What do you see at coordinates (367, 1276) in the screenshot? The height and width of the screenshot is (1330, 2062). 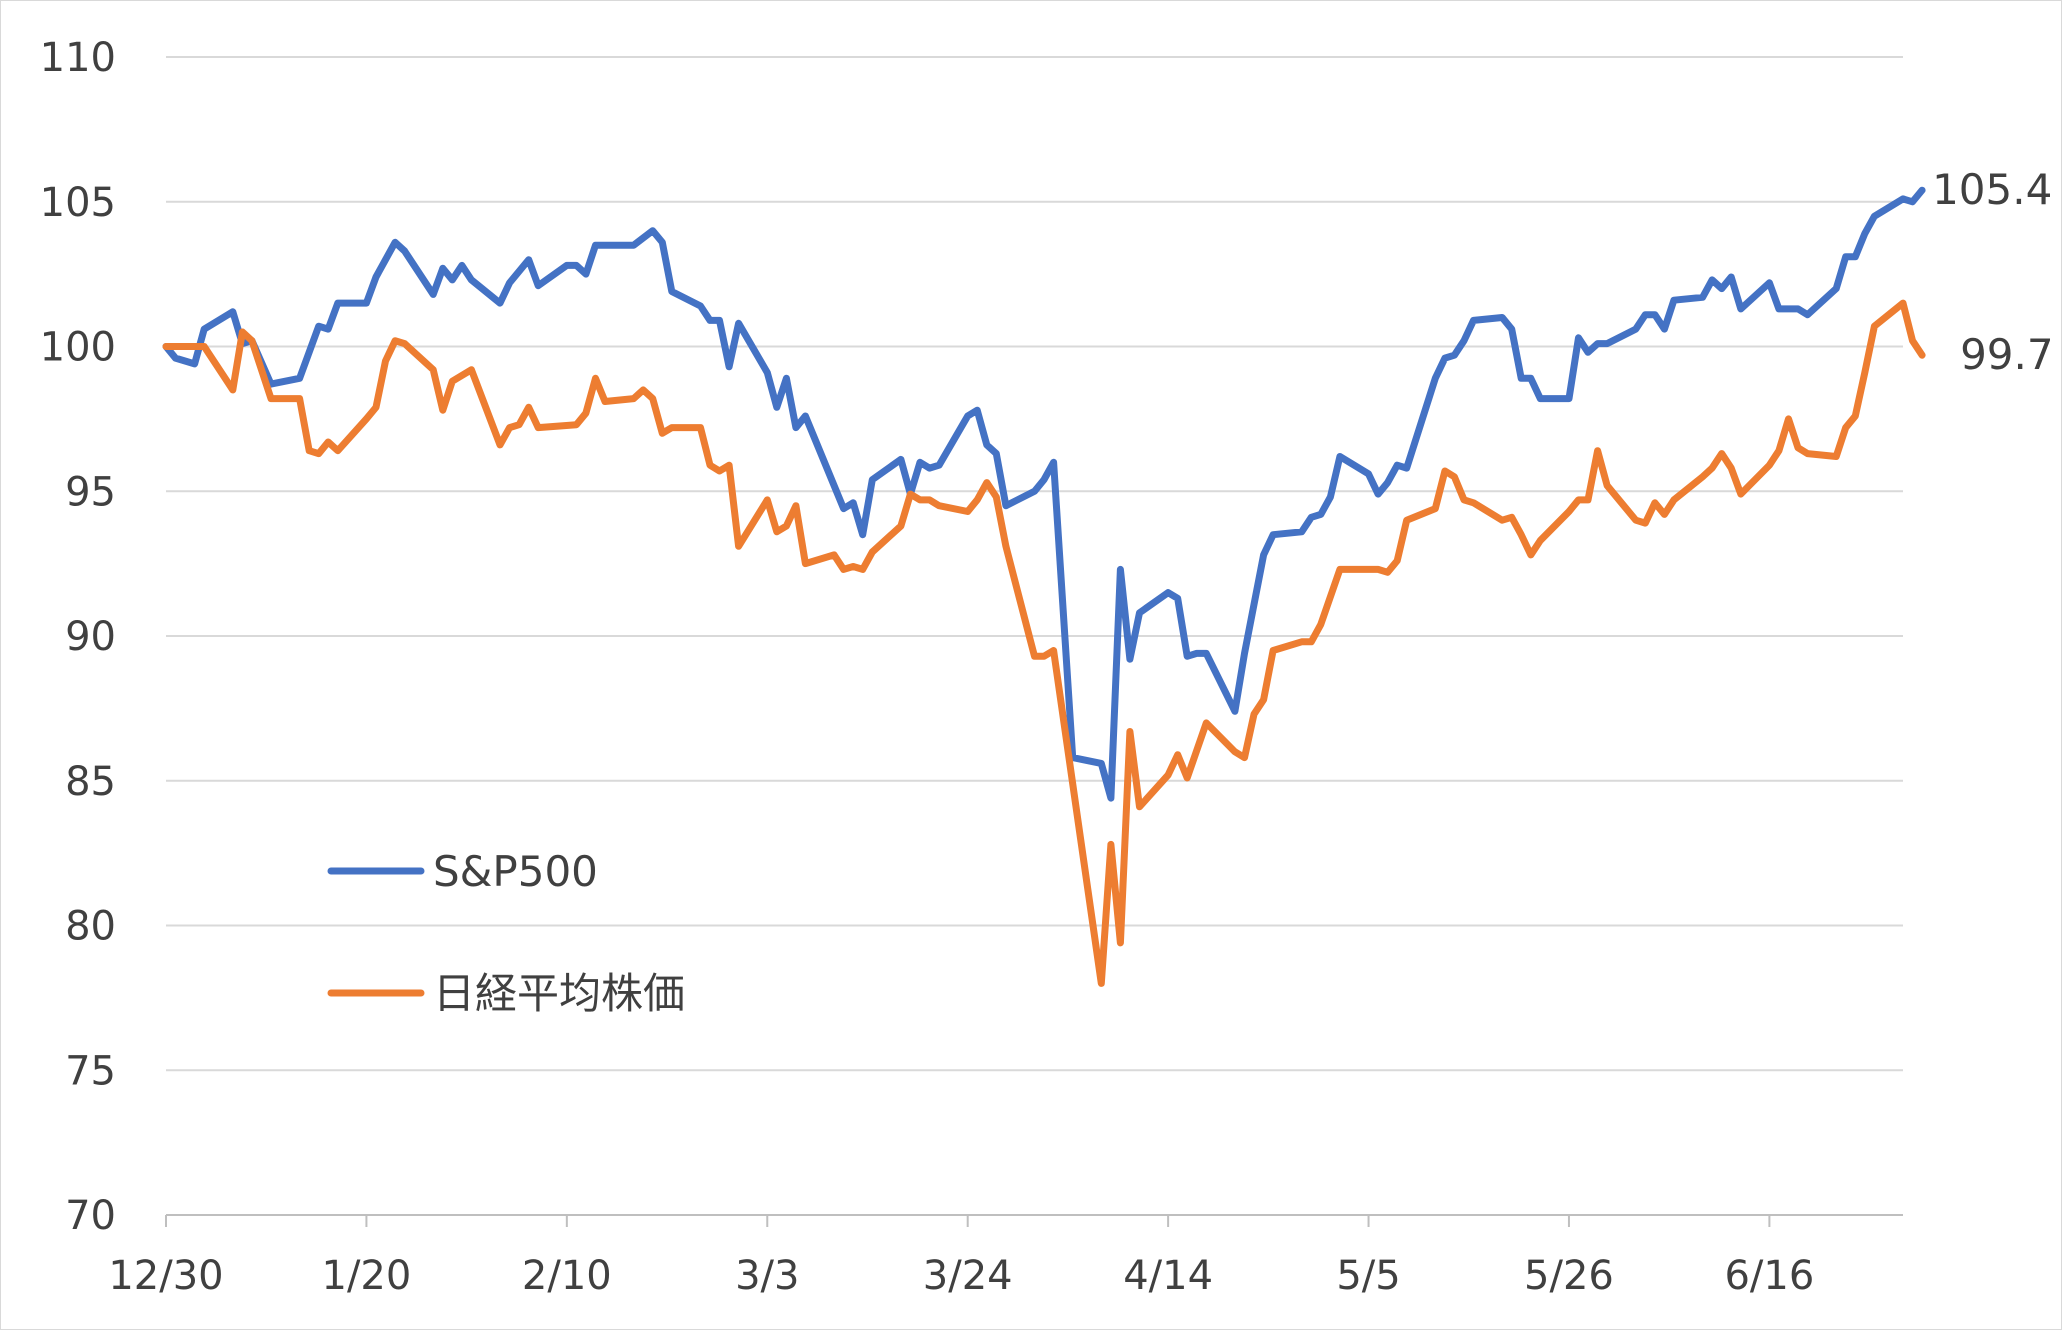 I see `x-tick-label: 1/20` at bounding box center [367, 1276].